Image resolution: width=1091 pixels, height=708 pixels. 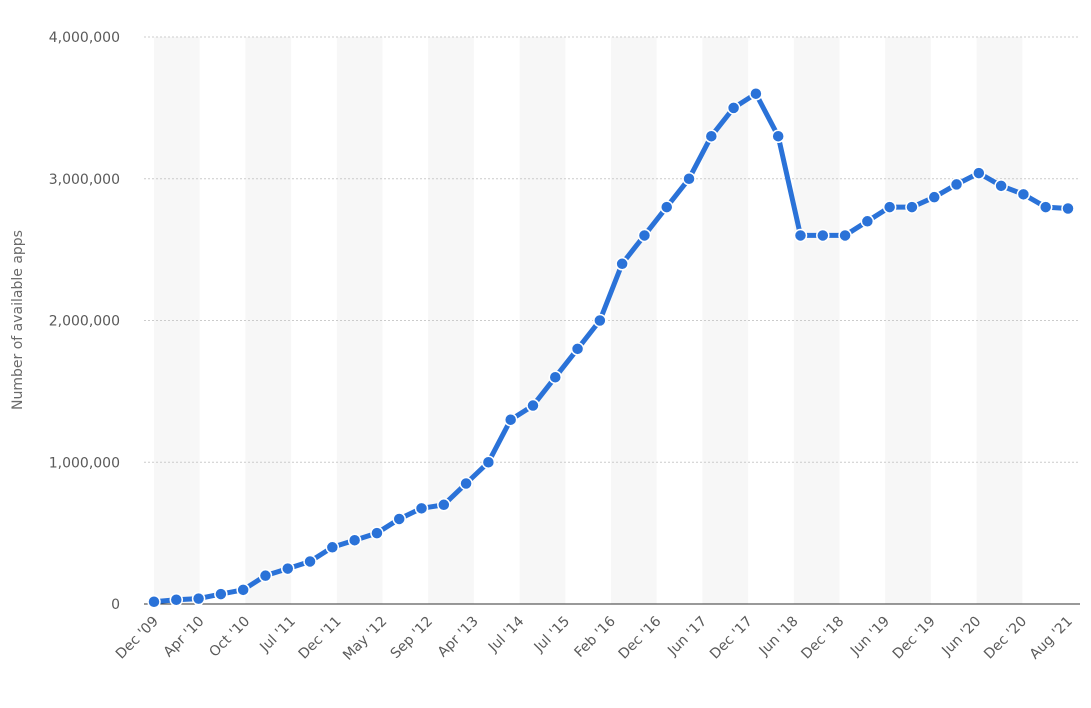 What do you see at coordinates (595, 636) in the screenshot?
I see `x-tick-label: Feb '16` at bounding box center [595, 636].